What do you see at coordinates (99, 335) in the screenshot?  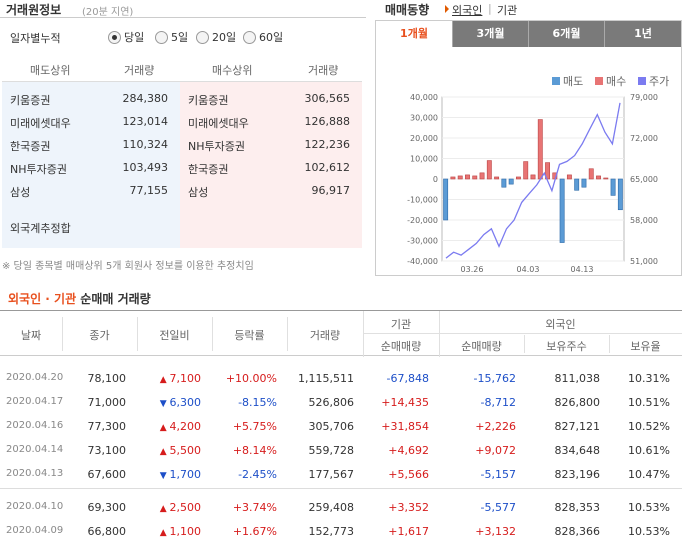 I see `header-close: 종가` at bounding box center [99, 335].